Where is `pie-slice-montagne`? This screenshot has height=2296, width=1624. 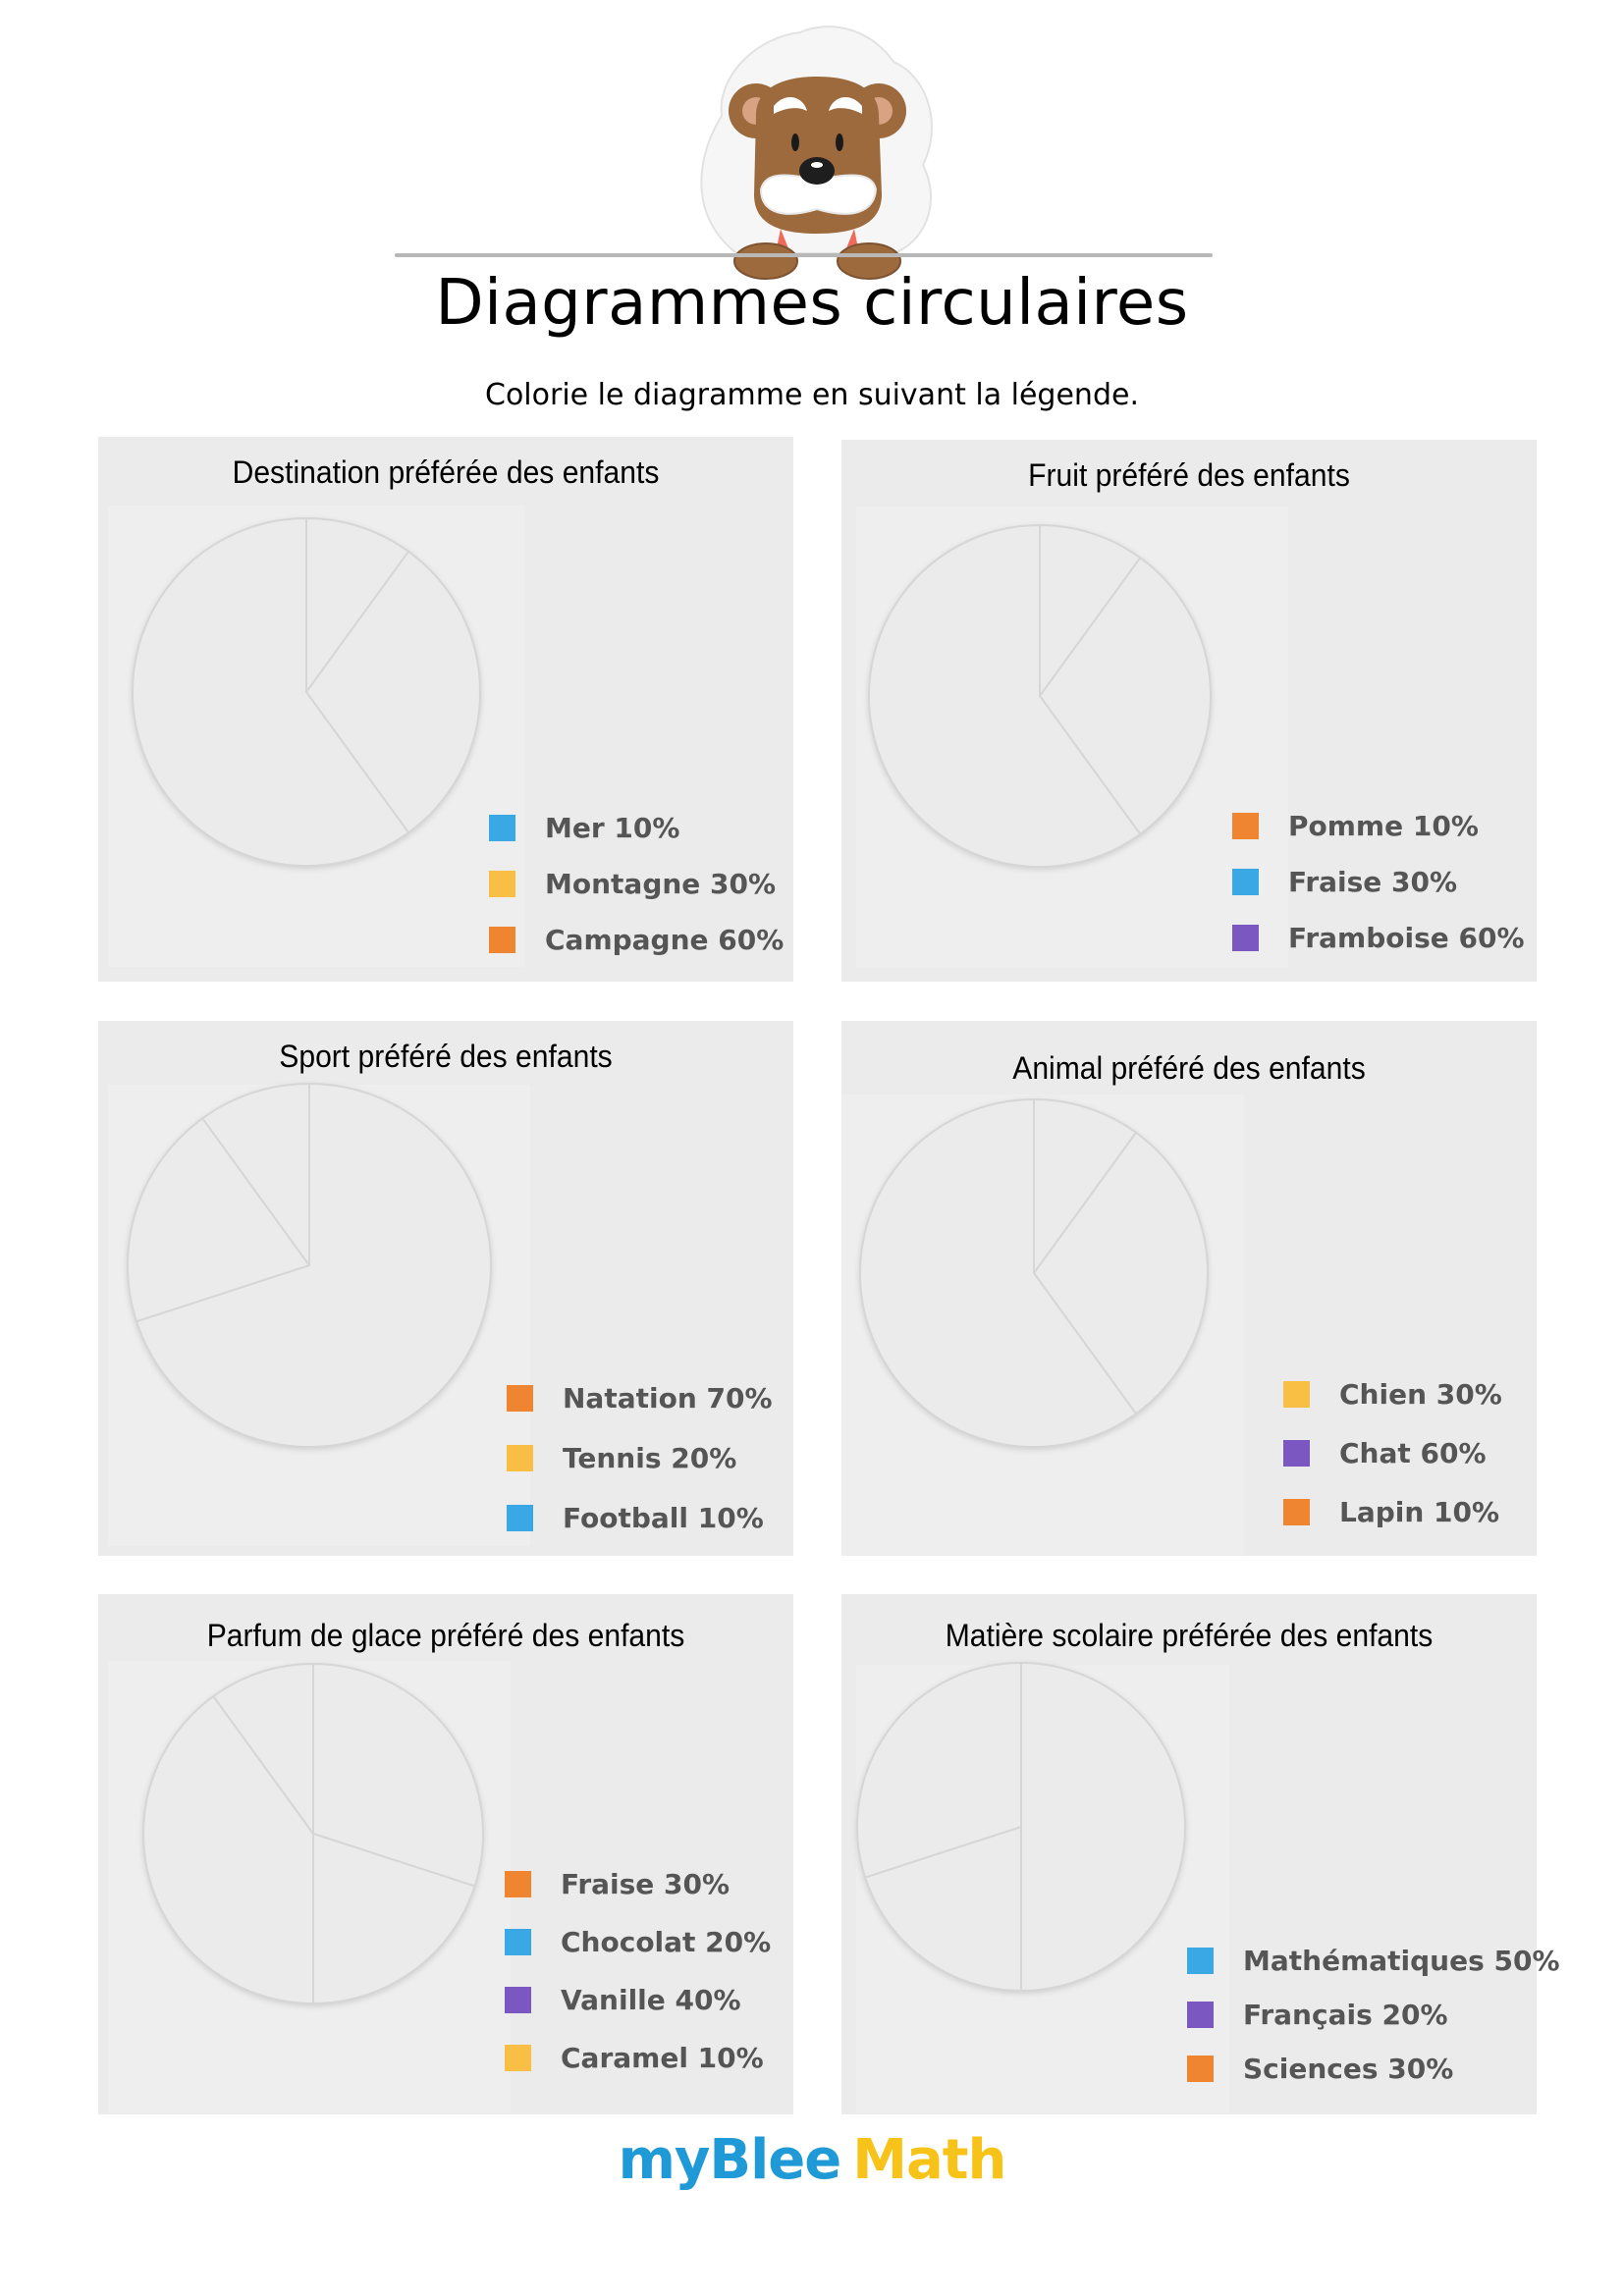 pie-slice-montagne is located at coordinates (393, 692).